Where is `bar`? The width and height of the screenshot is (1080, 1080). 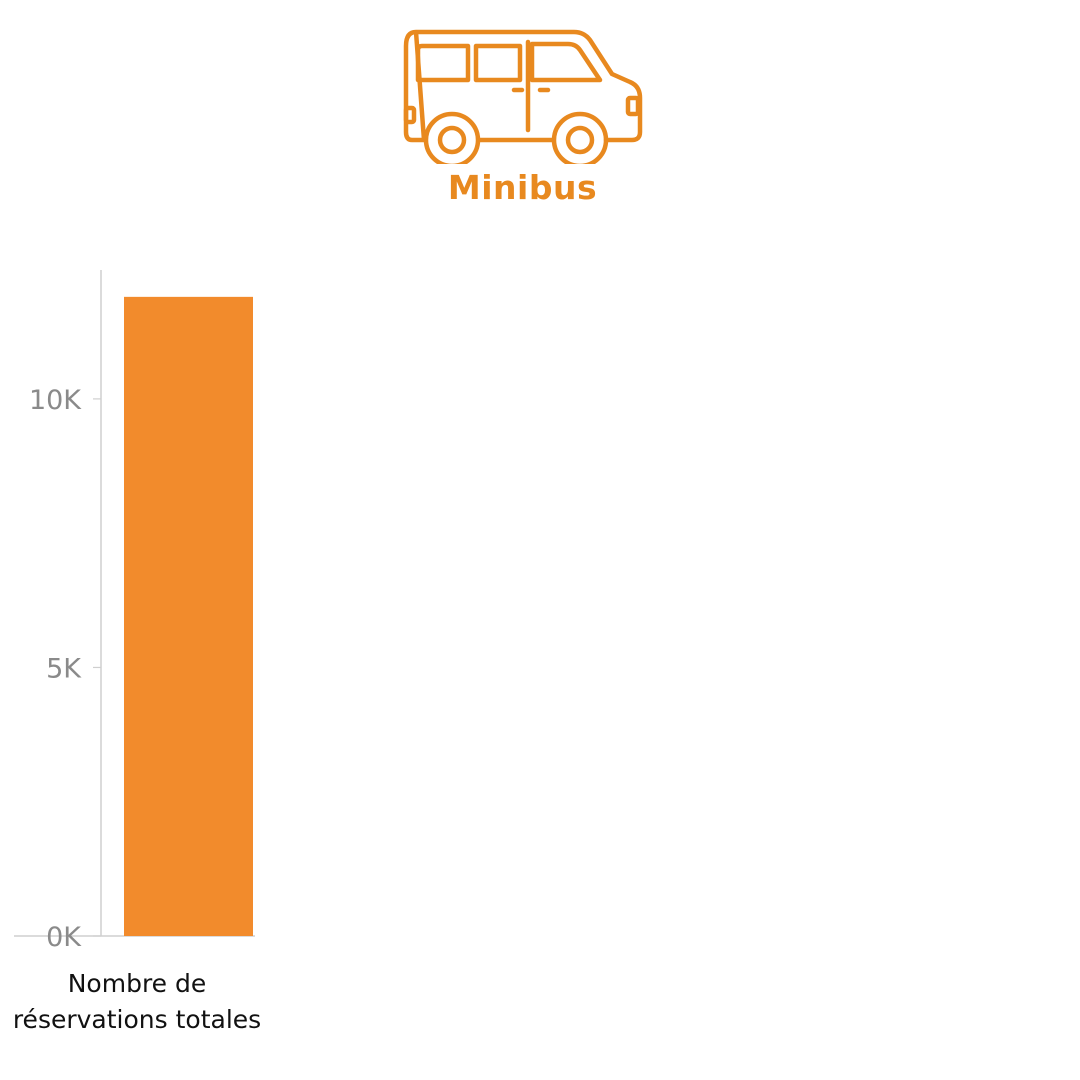 bar is located at coordinates (188, 616).